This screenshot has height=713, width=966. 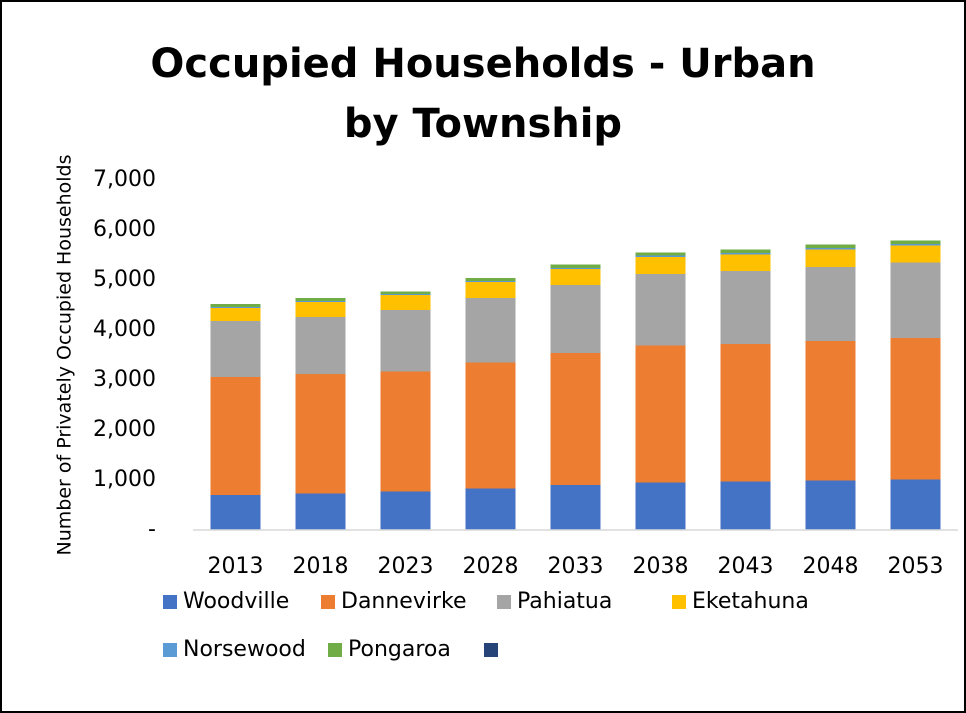 What do you see at coordinates (236, 566) in the screenshot?
I see `x-tick-label: 2013` at bounding box center [236, 566].